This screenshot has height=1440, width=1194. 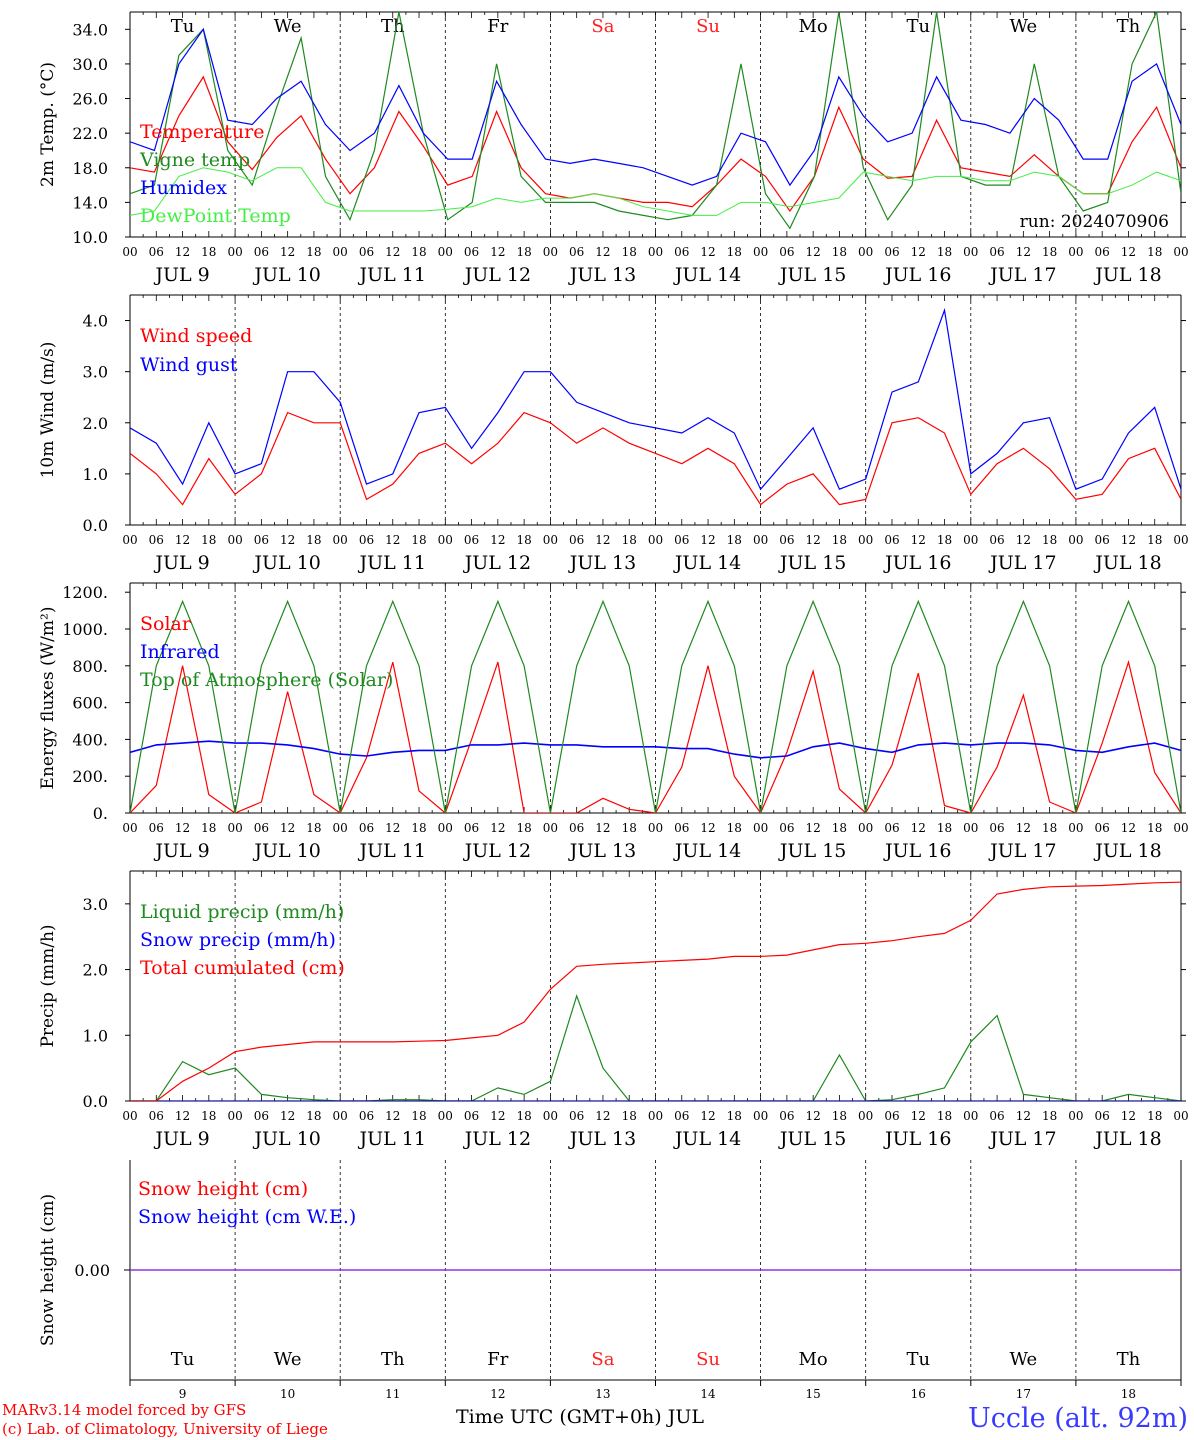 What do you see at coordinates (90, 739) in the screenshot?
I see `y-tick-label: 400.` at bounding box center [90, 739].